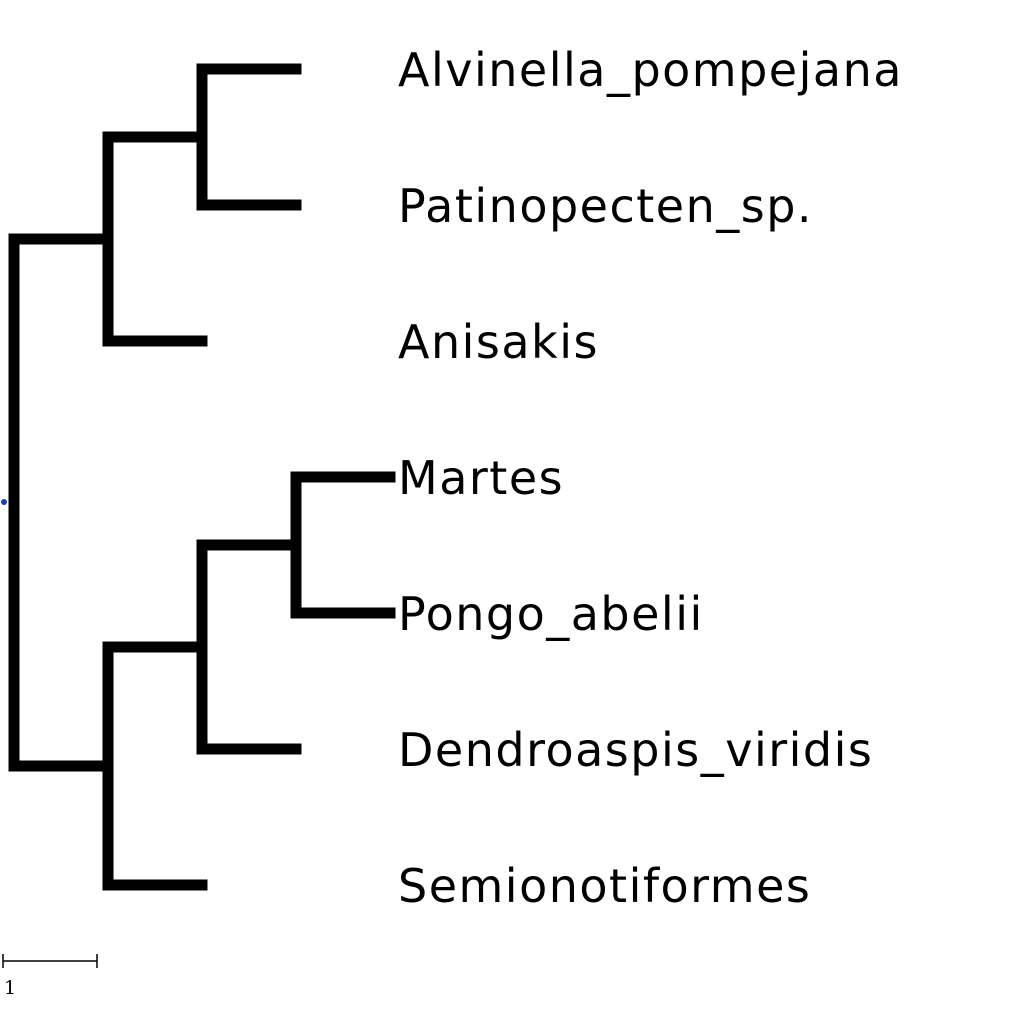  What do you see at coordinates (605, 206) in the screenshot?
I see `taxon-label: Patinopecten_sp.` at bounding box center [605, 206].